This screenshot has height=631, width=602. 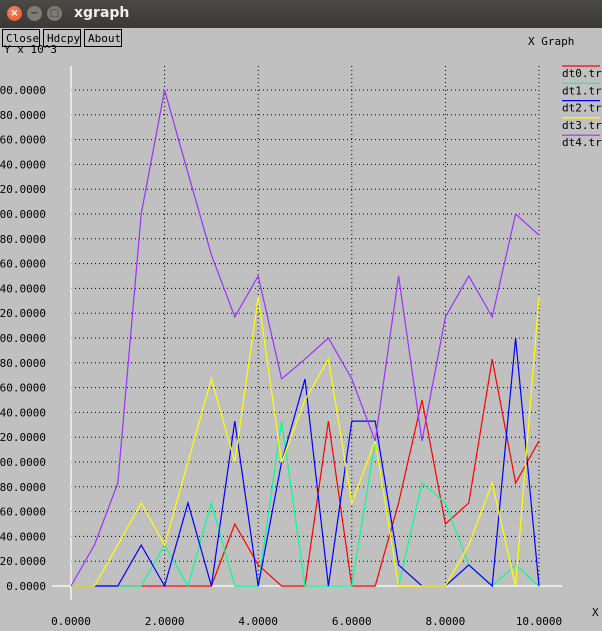 I want to click on y-tick-label: 280.0000, so click(x=23, y=239).